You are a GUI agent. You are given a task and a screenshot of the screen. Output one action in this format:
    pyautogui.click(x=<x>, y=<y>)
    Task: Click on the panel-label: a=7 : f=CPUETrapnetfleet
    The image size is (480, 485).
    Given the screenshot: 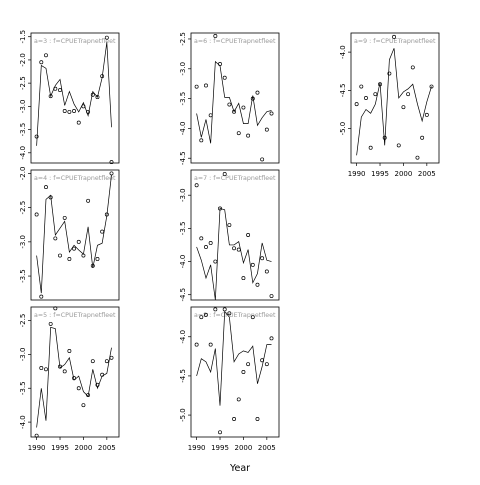 What is the action you would take?
    pyautogui.click(x=235, y=178)
    